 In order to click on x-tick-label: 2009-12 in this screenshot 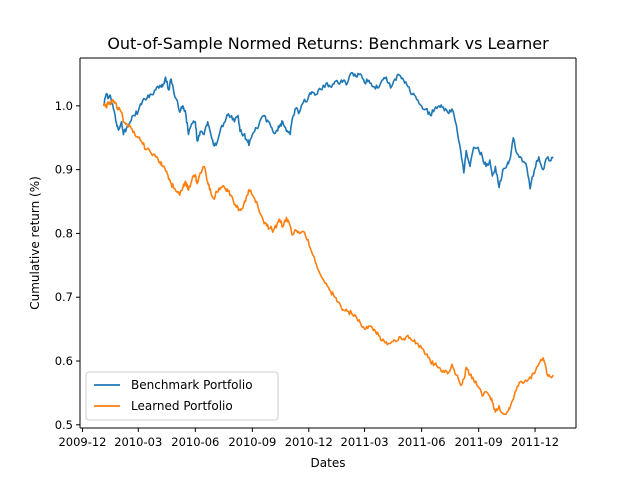, I will do `click(82, 442)`.